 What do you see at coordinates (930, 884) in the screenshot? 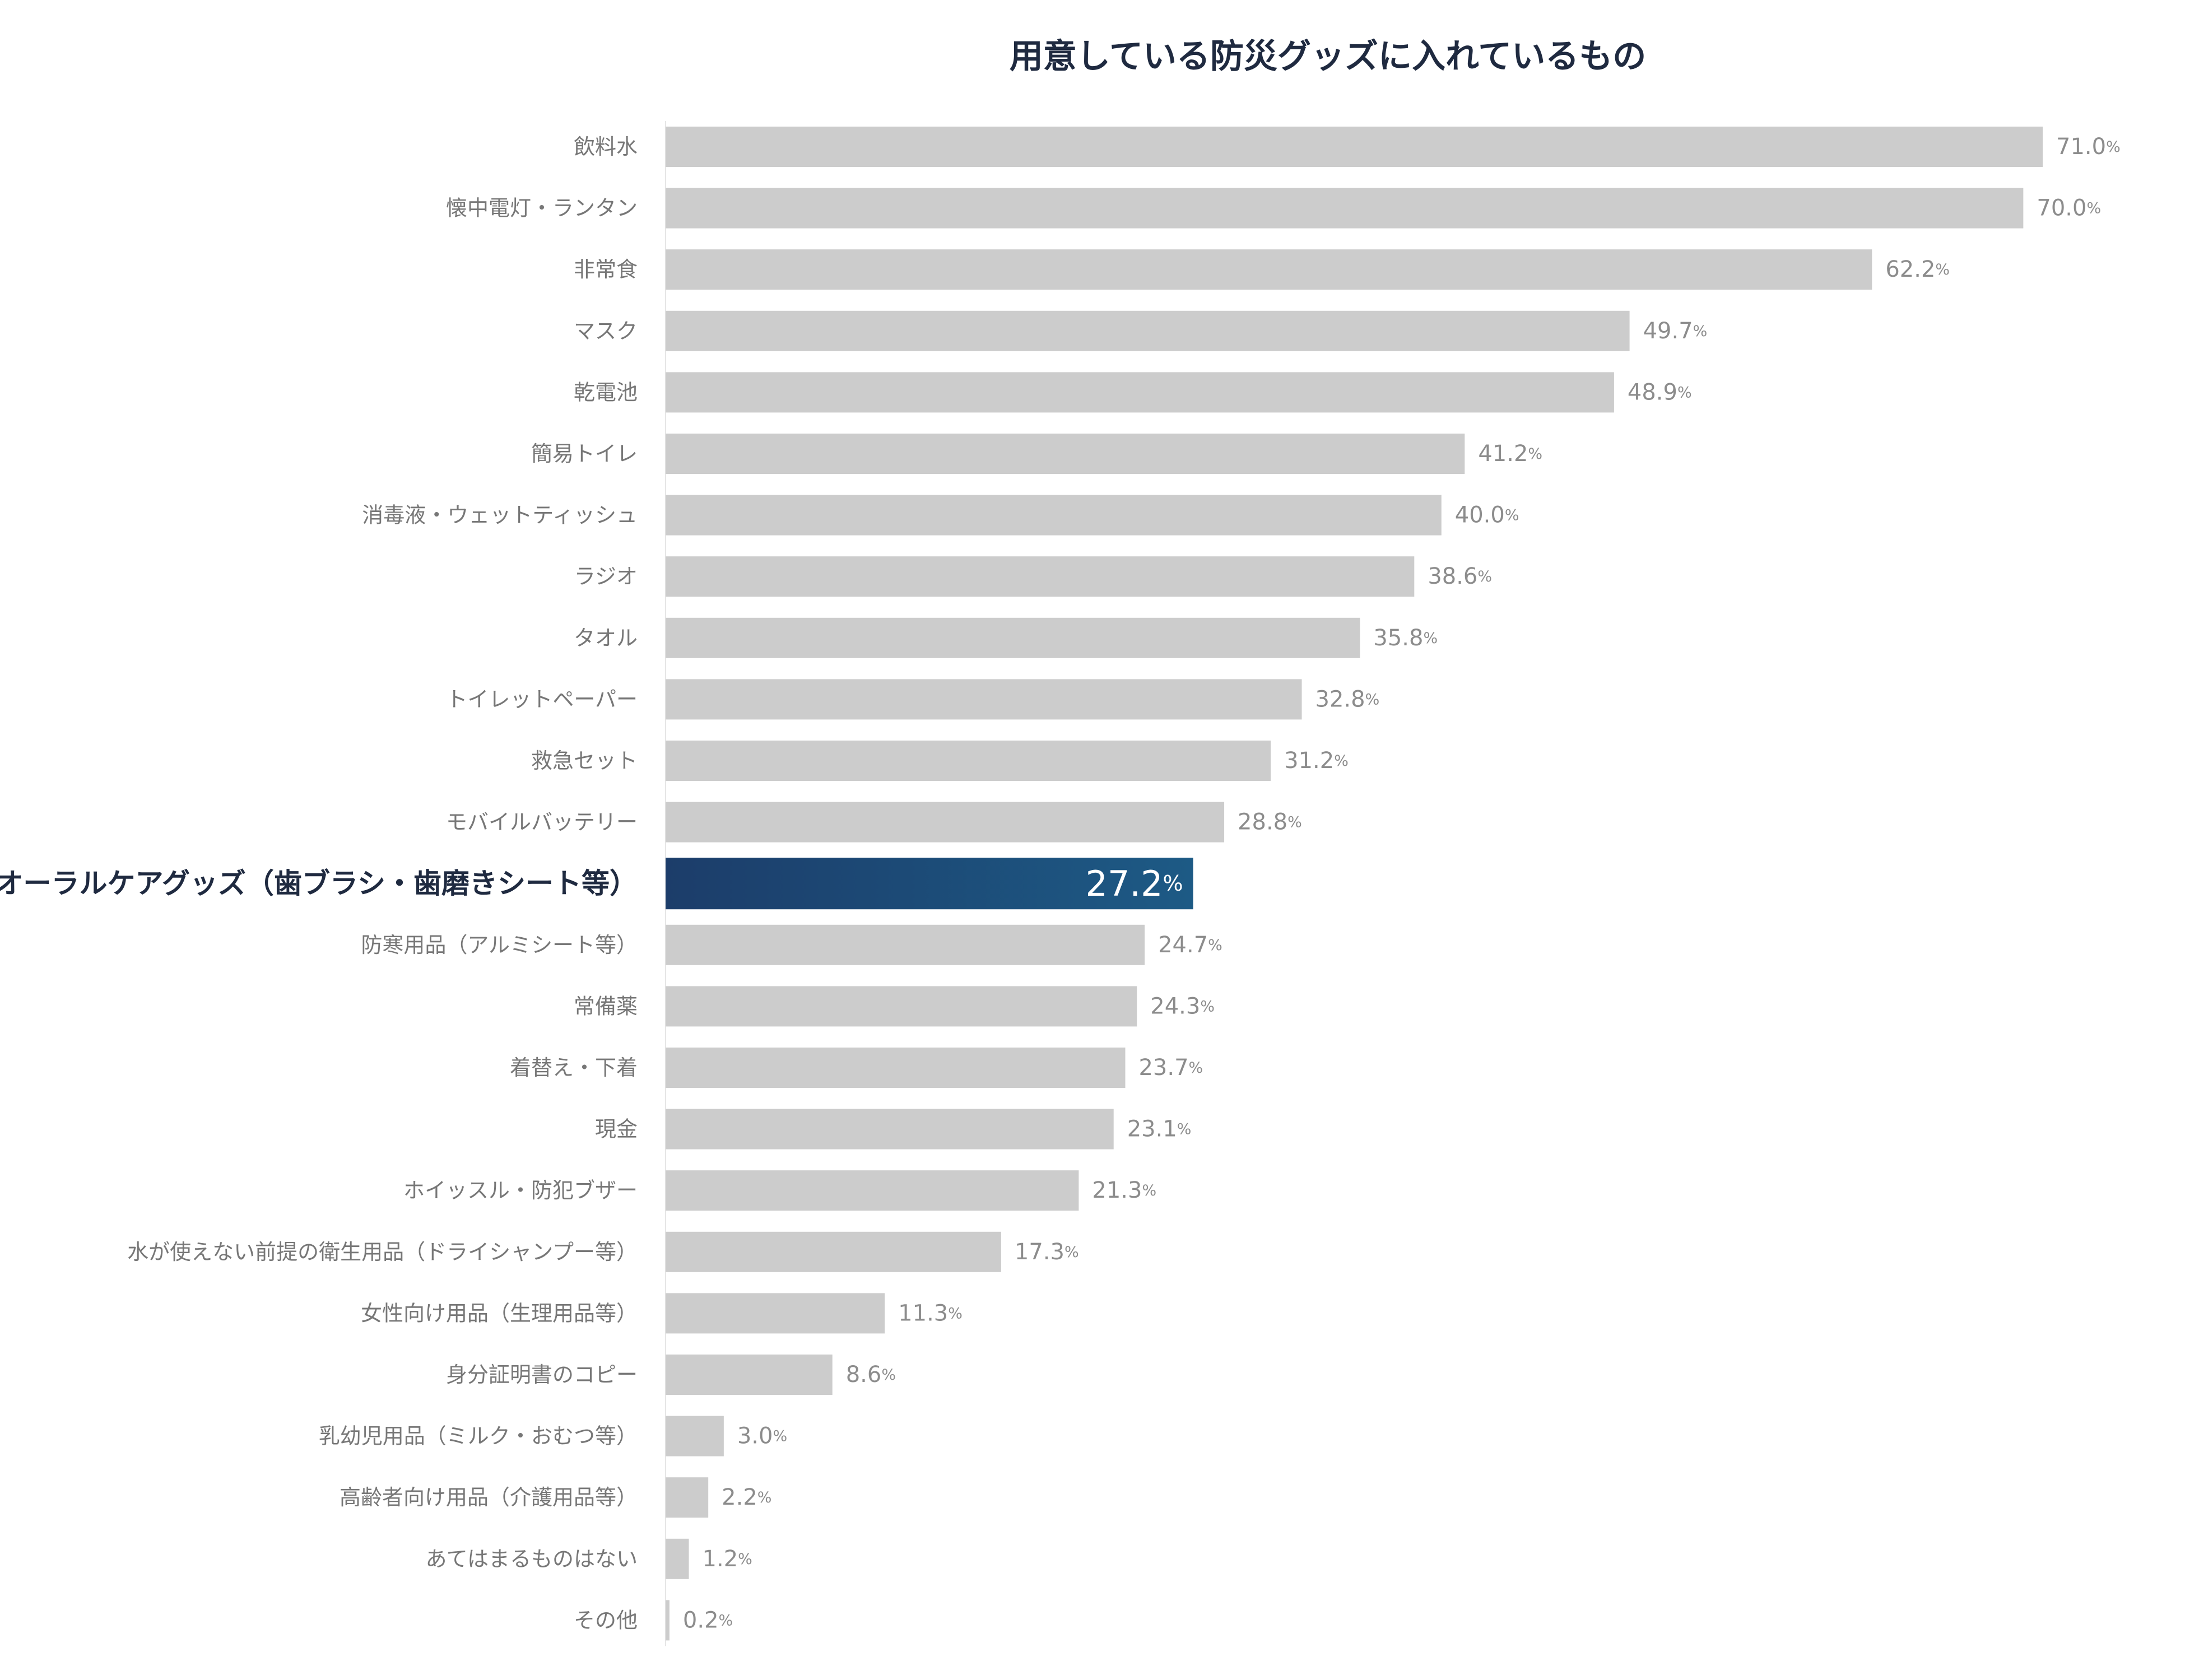
I see `bar-highlight` at bounding box center [930, 884].